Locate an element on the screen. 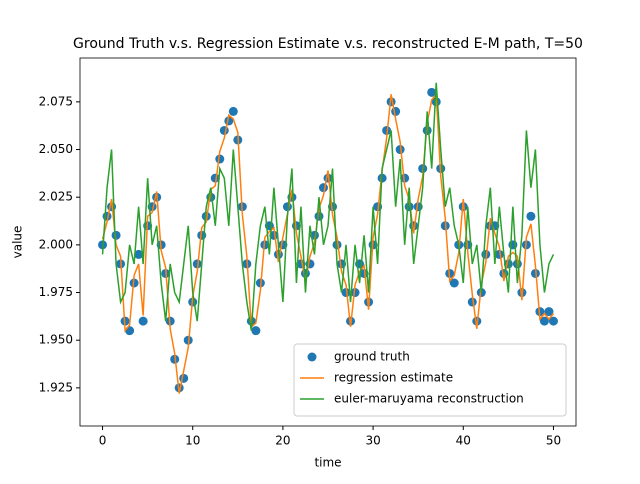 The width and height of the screenshot is (640, 484). legend-label: euler-maruyama reconstruction is located at coordinates (429, 399).